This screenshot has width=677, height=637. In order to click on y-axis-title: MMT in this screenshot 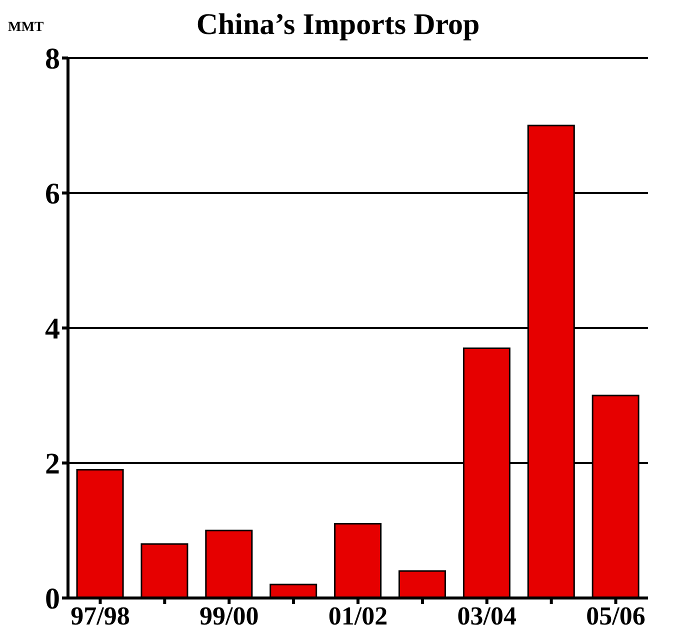, I will do `click(26, 28)`.